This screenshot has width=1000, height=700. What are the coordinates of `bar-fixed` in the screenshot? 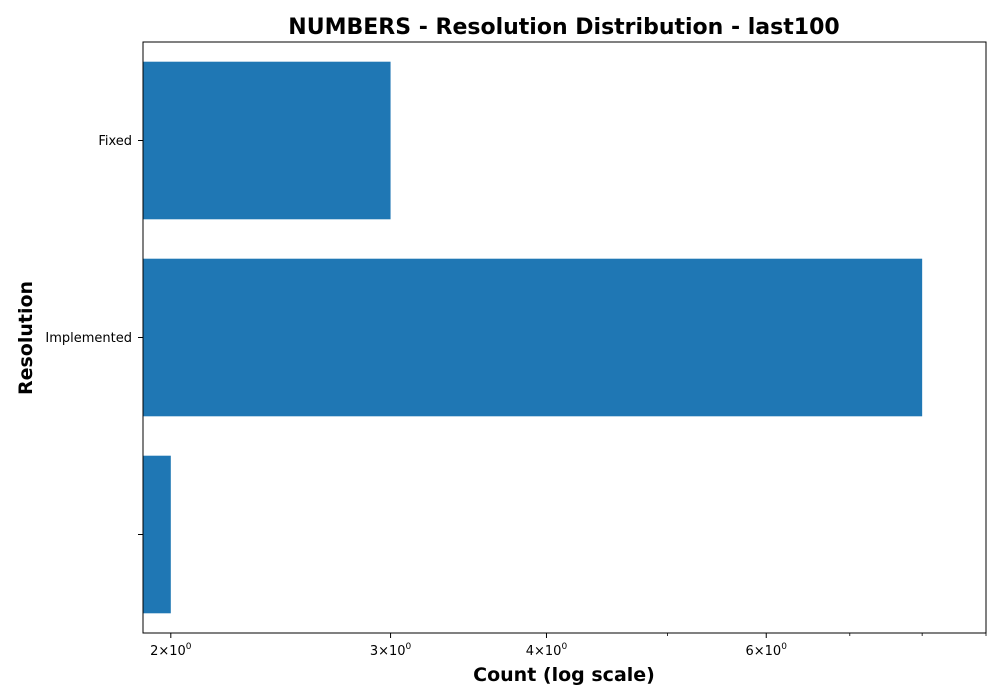 It's located at (267, 140).